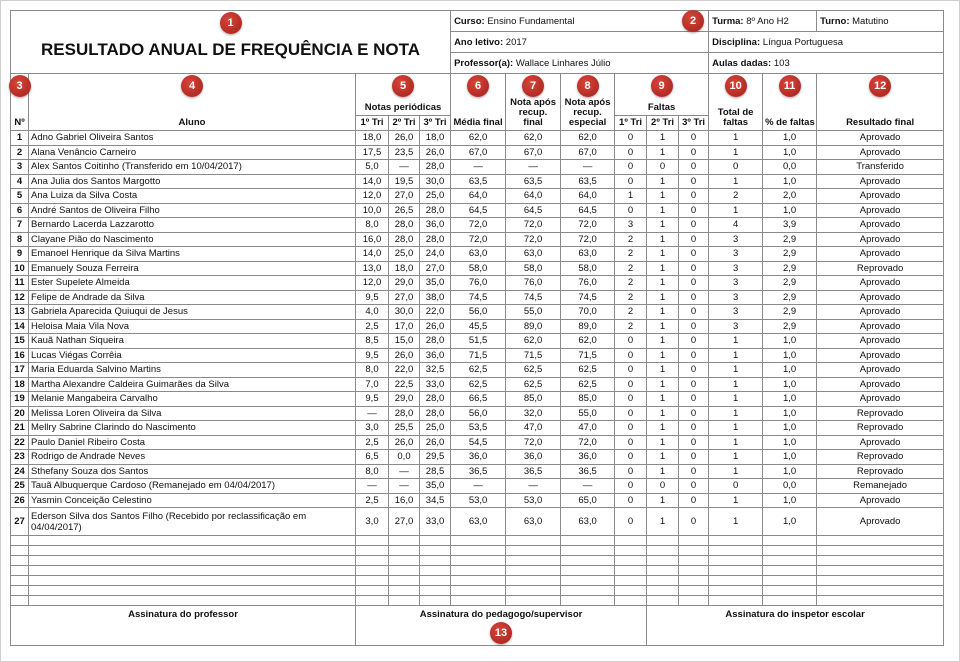  I want to click on cell-recup-especial: 89,0, so click(588, 326).